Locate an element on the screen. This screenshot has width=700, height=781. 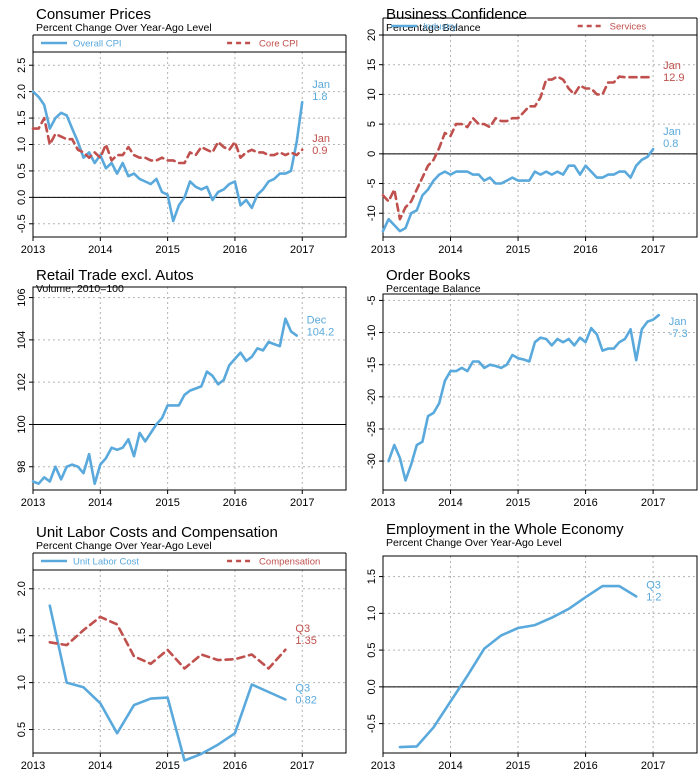
legend-label: Unit Labor Cost is located at coordinates (106, 562).